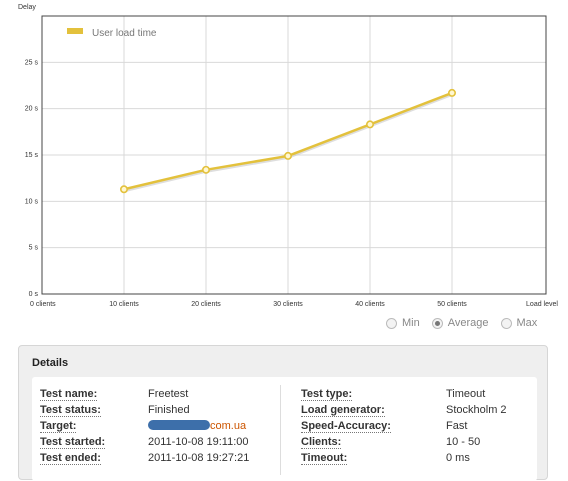 This screenshot has width=568, height=481. Describe the element at coordinates (206, 304) in the screenshot. I see `x-tick-label: 20 clients` at that location.